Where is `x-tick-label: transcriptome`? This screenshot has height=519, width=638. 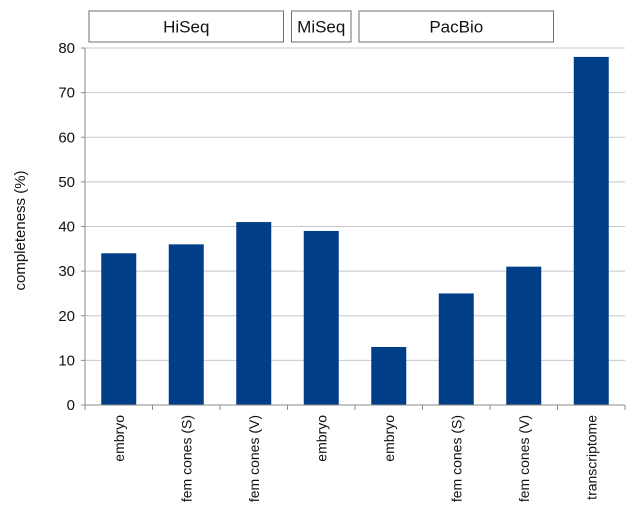 x-tick-label: transcriptome is located at coordinates (591, 457).